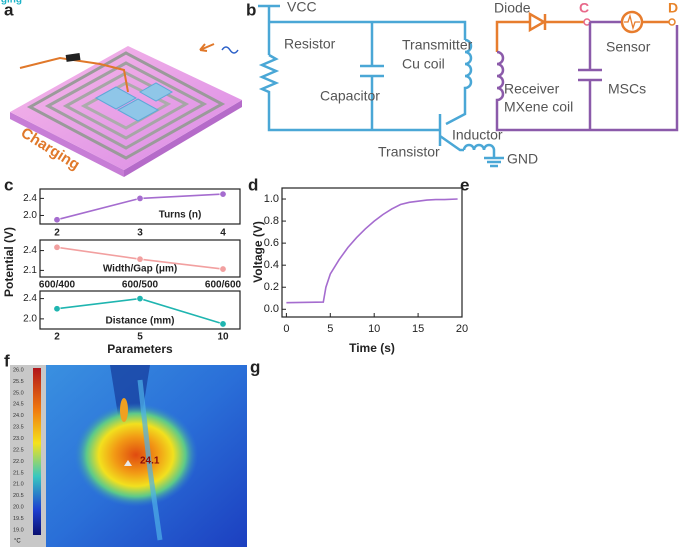 The width and height of the screenshot is (685, 547). I want to click on y-axis-label: Potential (V), so click(9, 262).